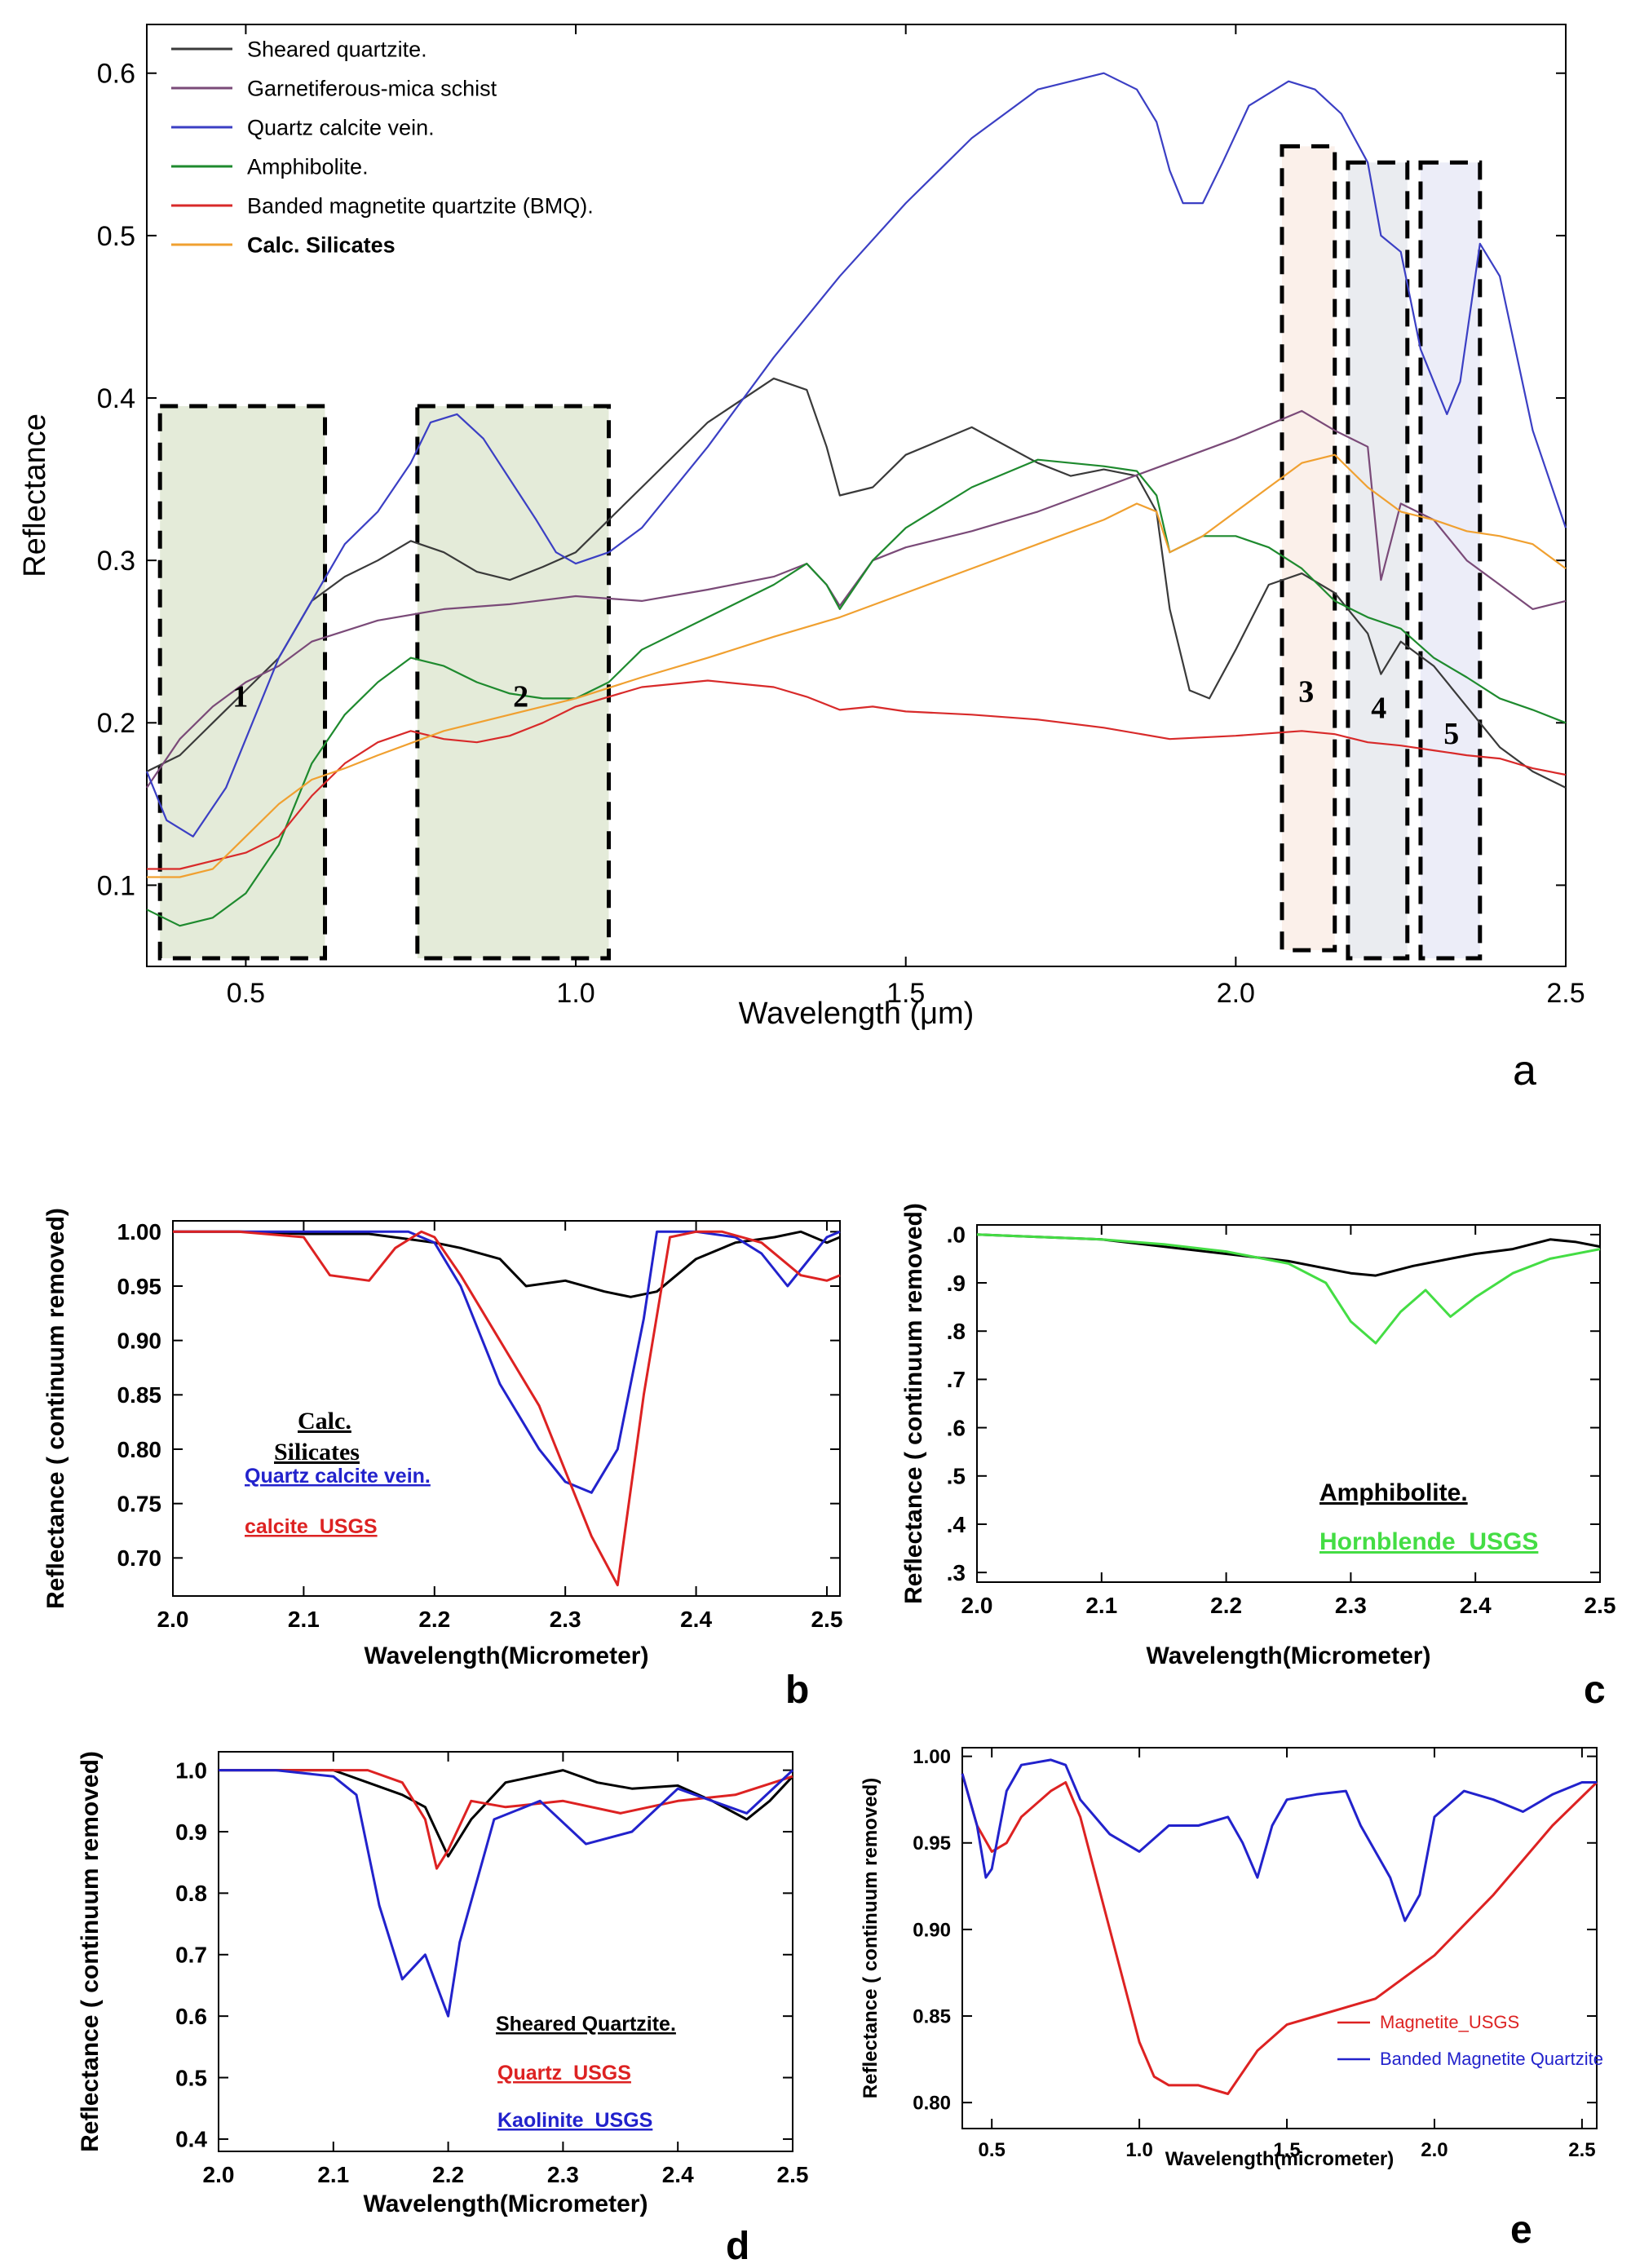 The height and width of the screenshot is (2268, 1631). Describe the element at coordinates (116, 885) in the screenshot. I see `y-tick-label: 0.1` at that location.